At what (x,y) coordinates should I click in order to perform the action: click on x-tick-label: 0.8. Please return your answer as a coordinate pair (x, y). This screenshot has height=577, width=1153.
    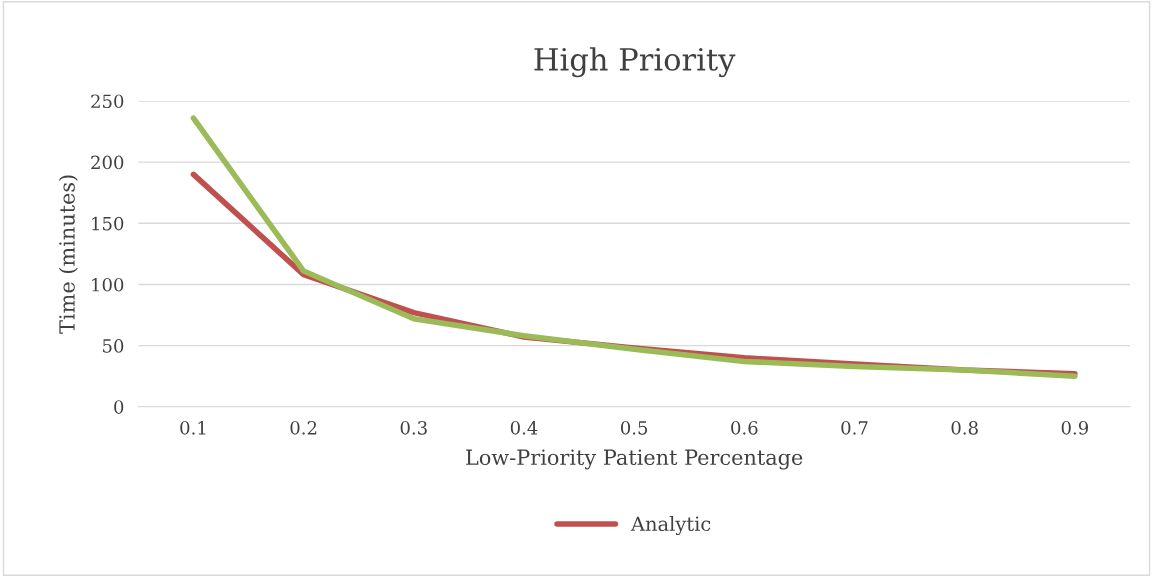
    Looking at the image, I should click on (964, 427).